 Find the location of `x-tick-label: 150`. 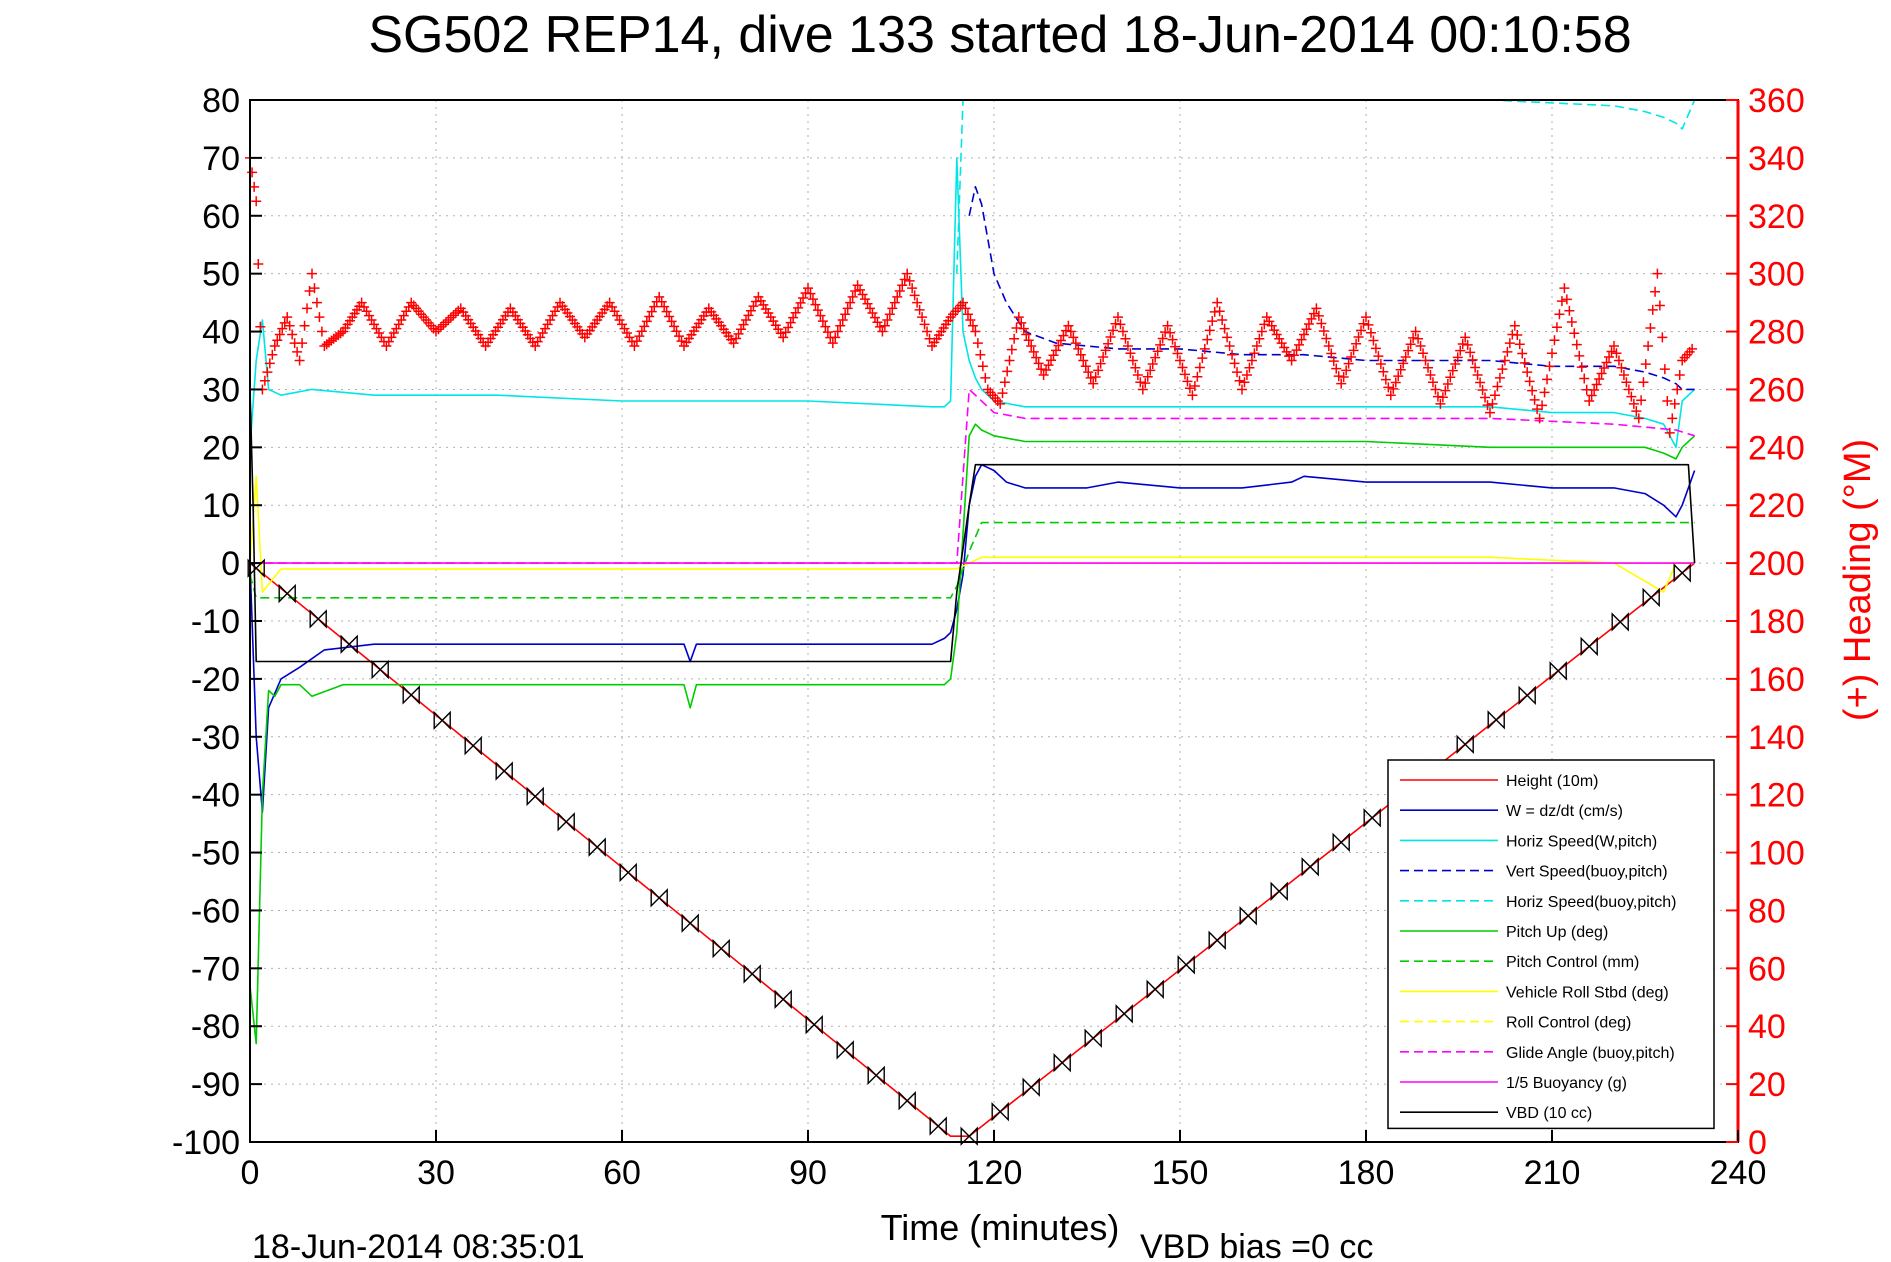

x-tick-label: 150 is located at coordinates (1180, 1173).